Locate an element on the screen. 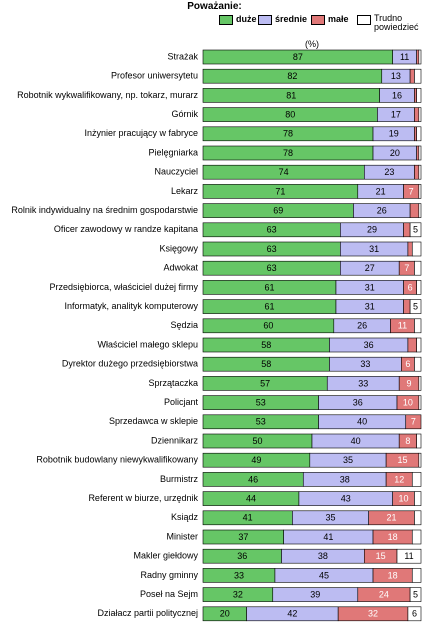 Image resolution: width=429 pixels, height=627 pixels. category-label: Policjant is located at coordinates (181, 402).